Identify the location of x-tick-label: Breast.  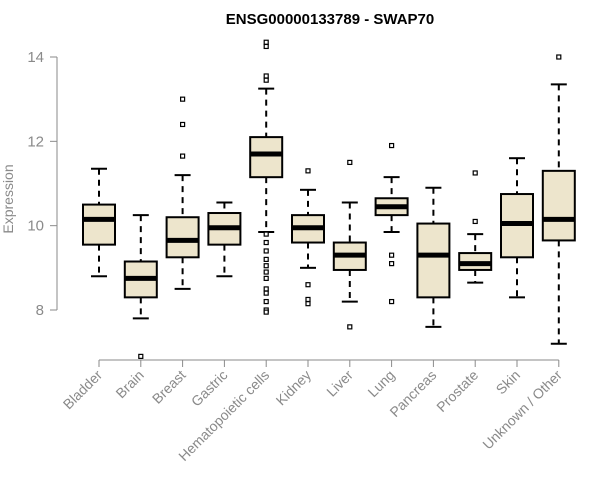
(169, 387).